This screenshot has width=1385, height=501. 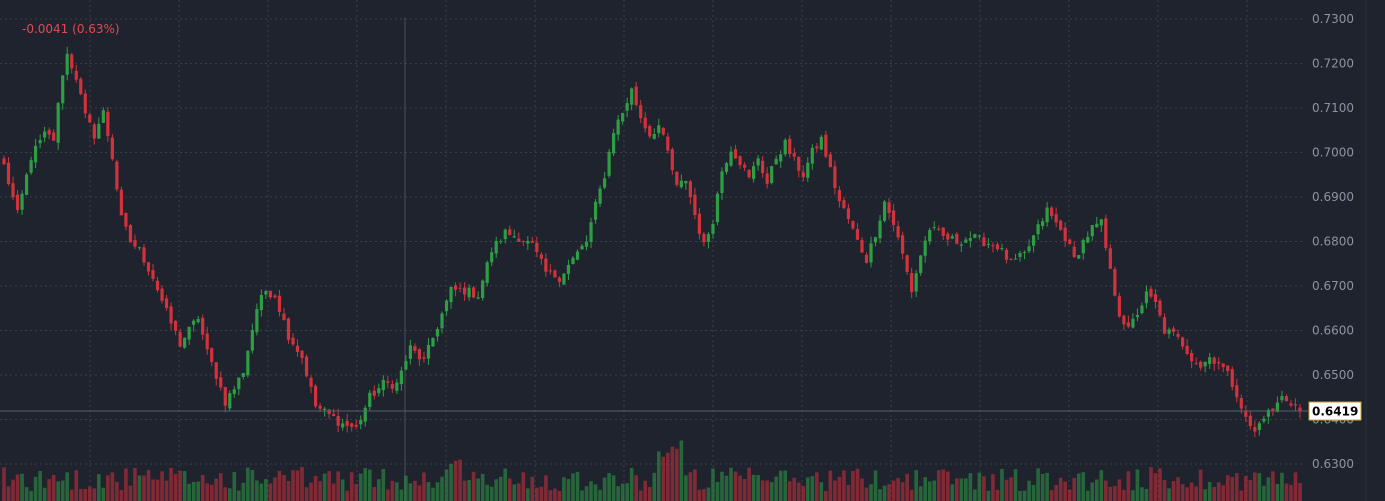 I want to click on price-axis-tick-label: 0.6700, so click(x=1333, y=286).